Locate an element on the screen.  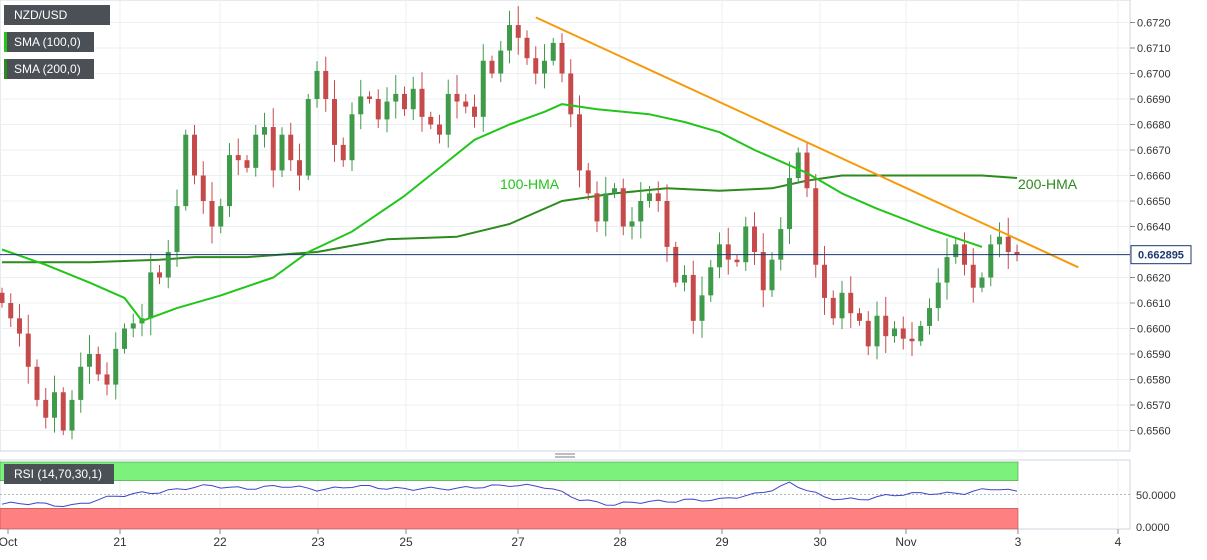
legend-sma200: SMA (200,0) is located at coordinates (49, 69).